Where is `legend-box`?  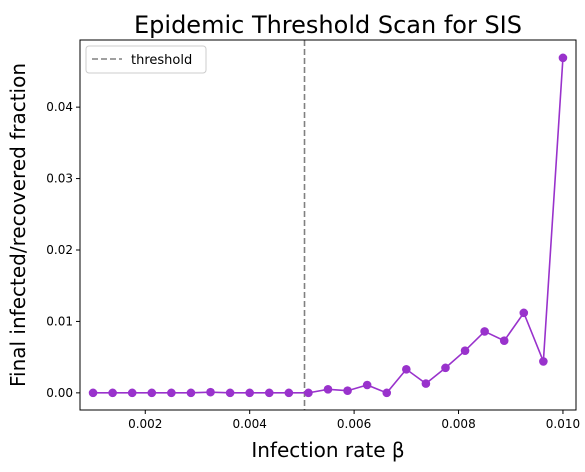 legend-box is located at coordinates (146, 59).